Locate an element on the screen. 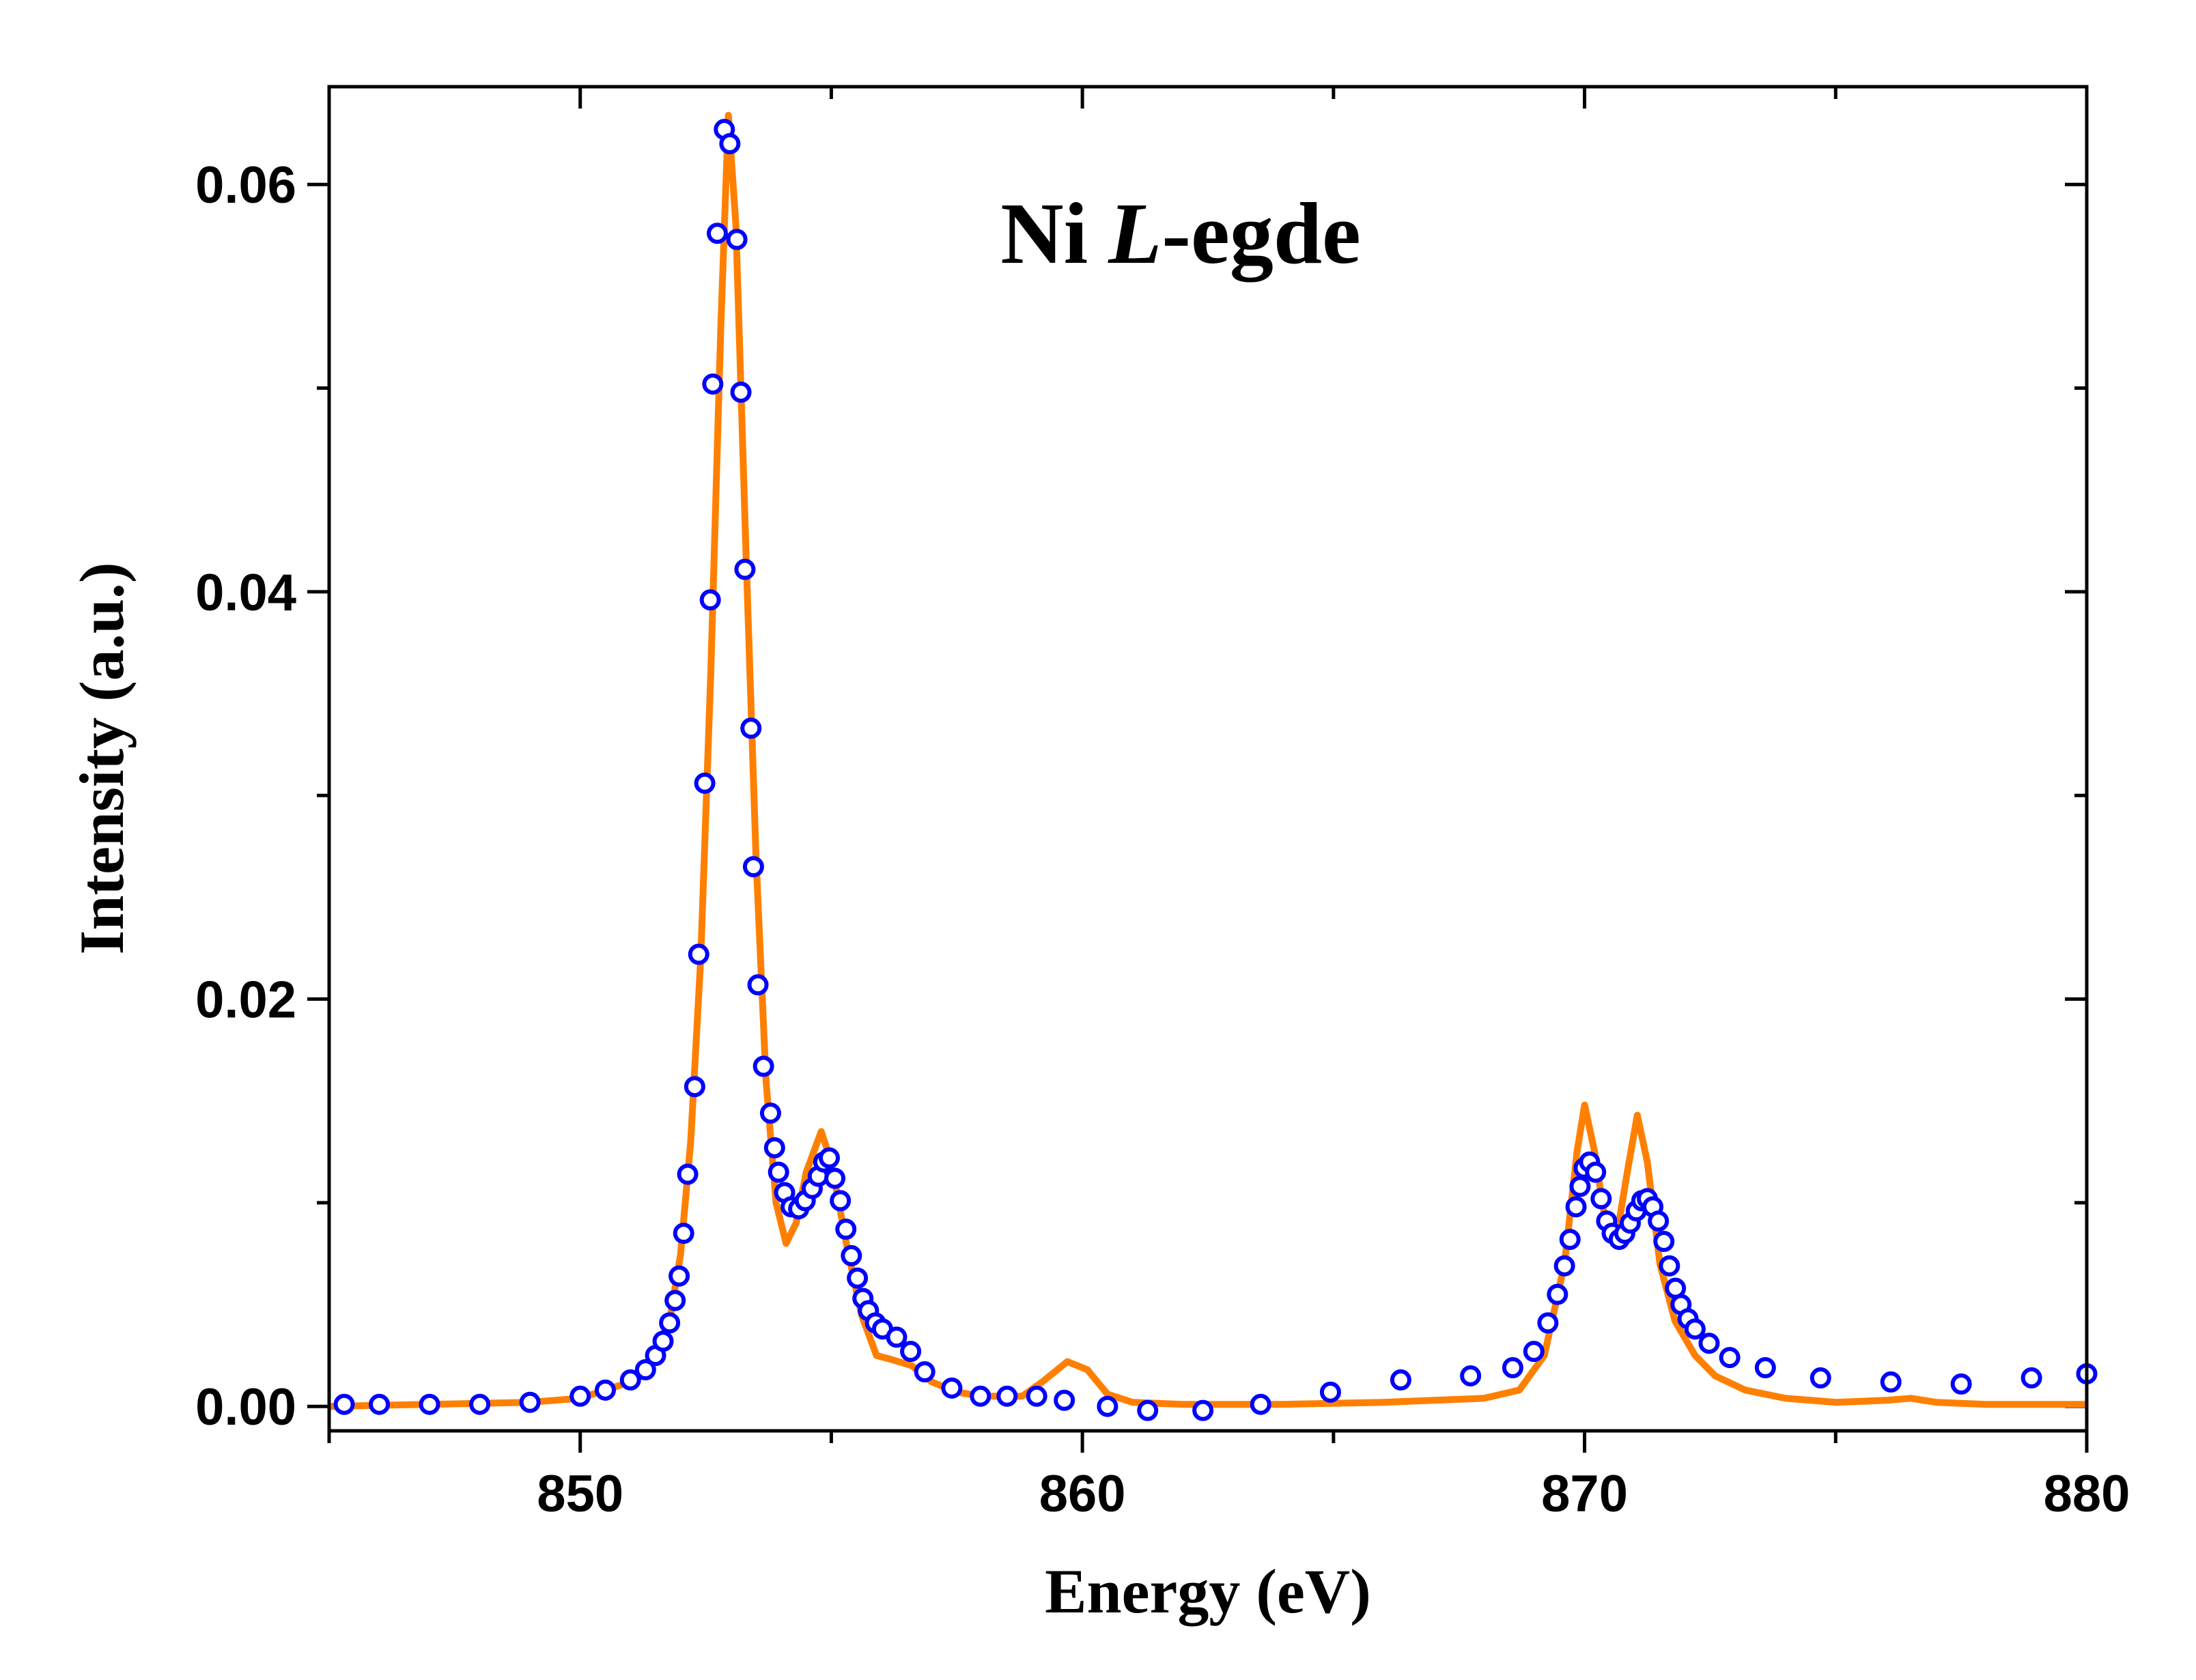  x-axis-label: Energy (eV) is located at coordinates (1208, 1591).